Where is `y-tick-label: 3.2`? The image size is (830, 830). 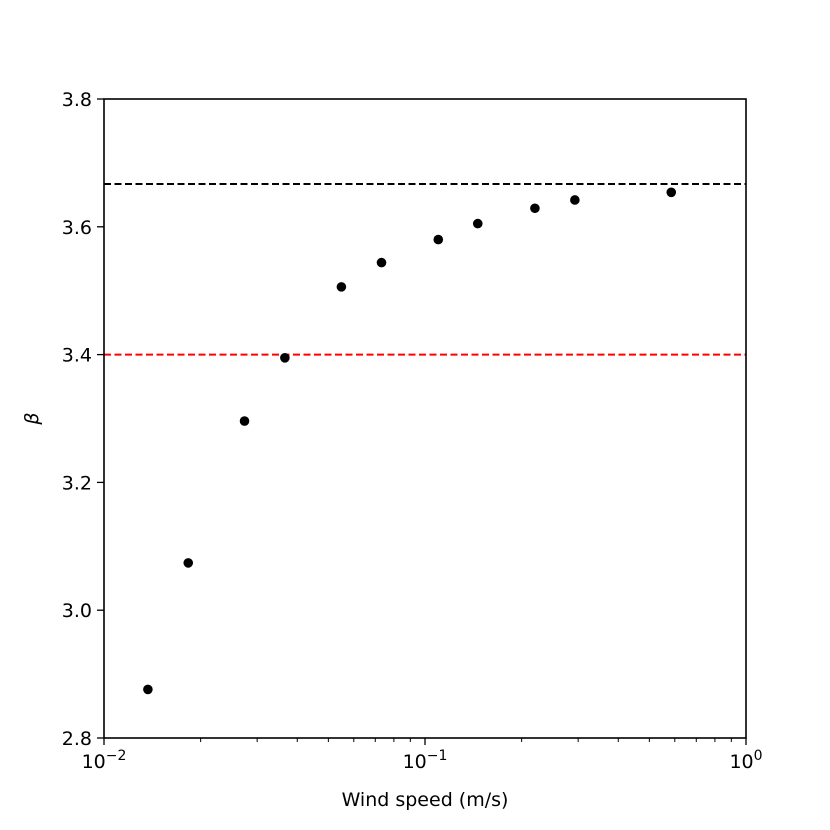
y-tick-label: 3.2 is located at coordinates (77, 483).